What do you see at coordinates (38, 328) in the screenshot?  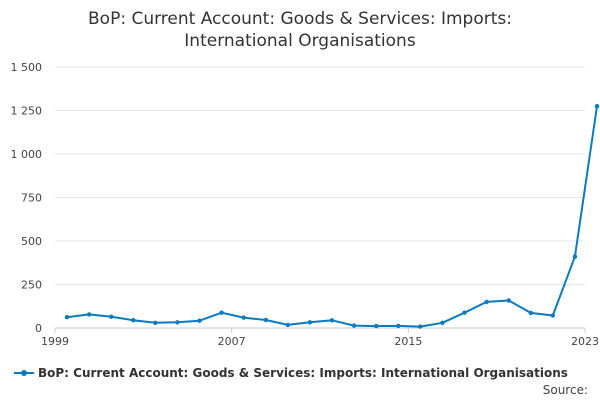 I see `y-tick-label: 0` at bounding box center [38, 328].